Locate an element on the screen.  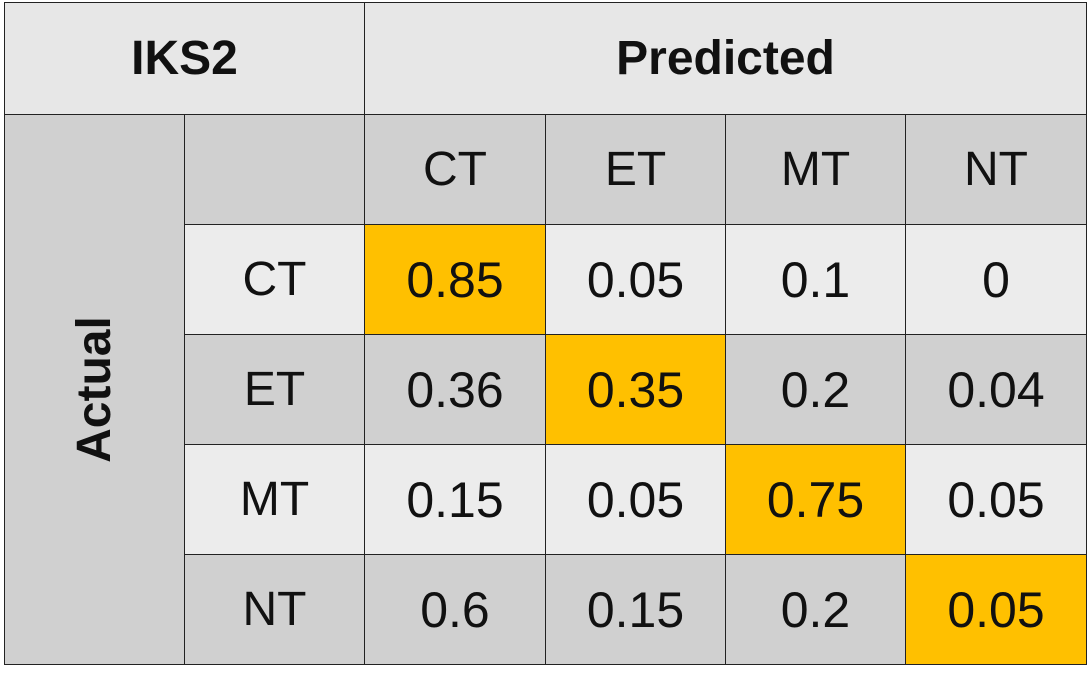
matrix-cell-ct-ct: 0.85 is located at coordinates (455, 279).